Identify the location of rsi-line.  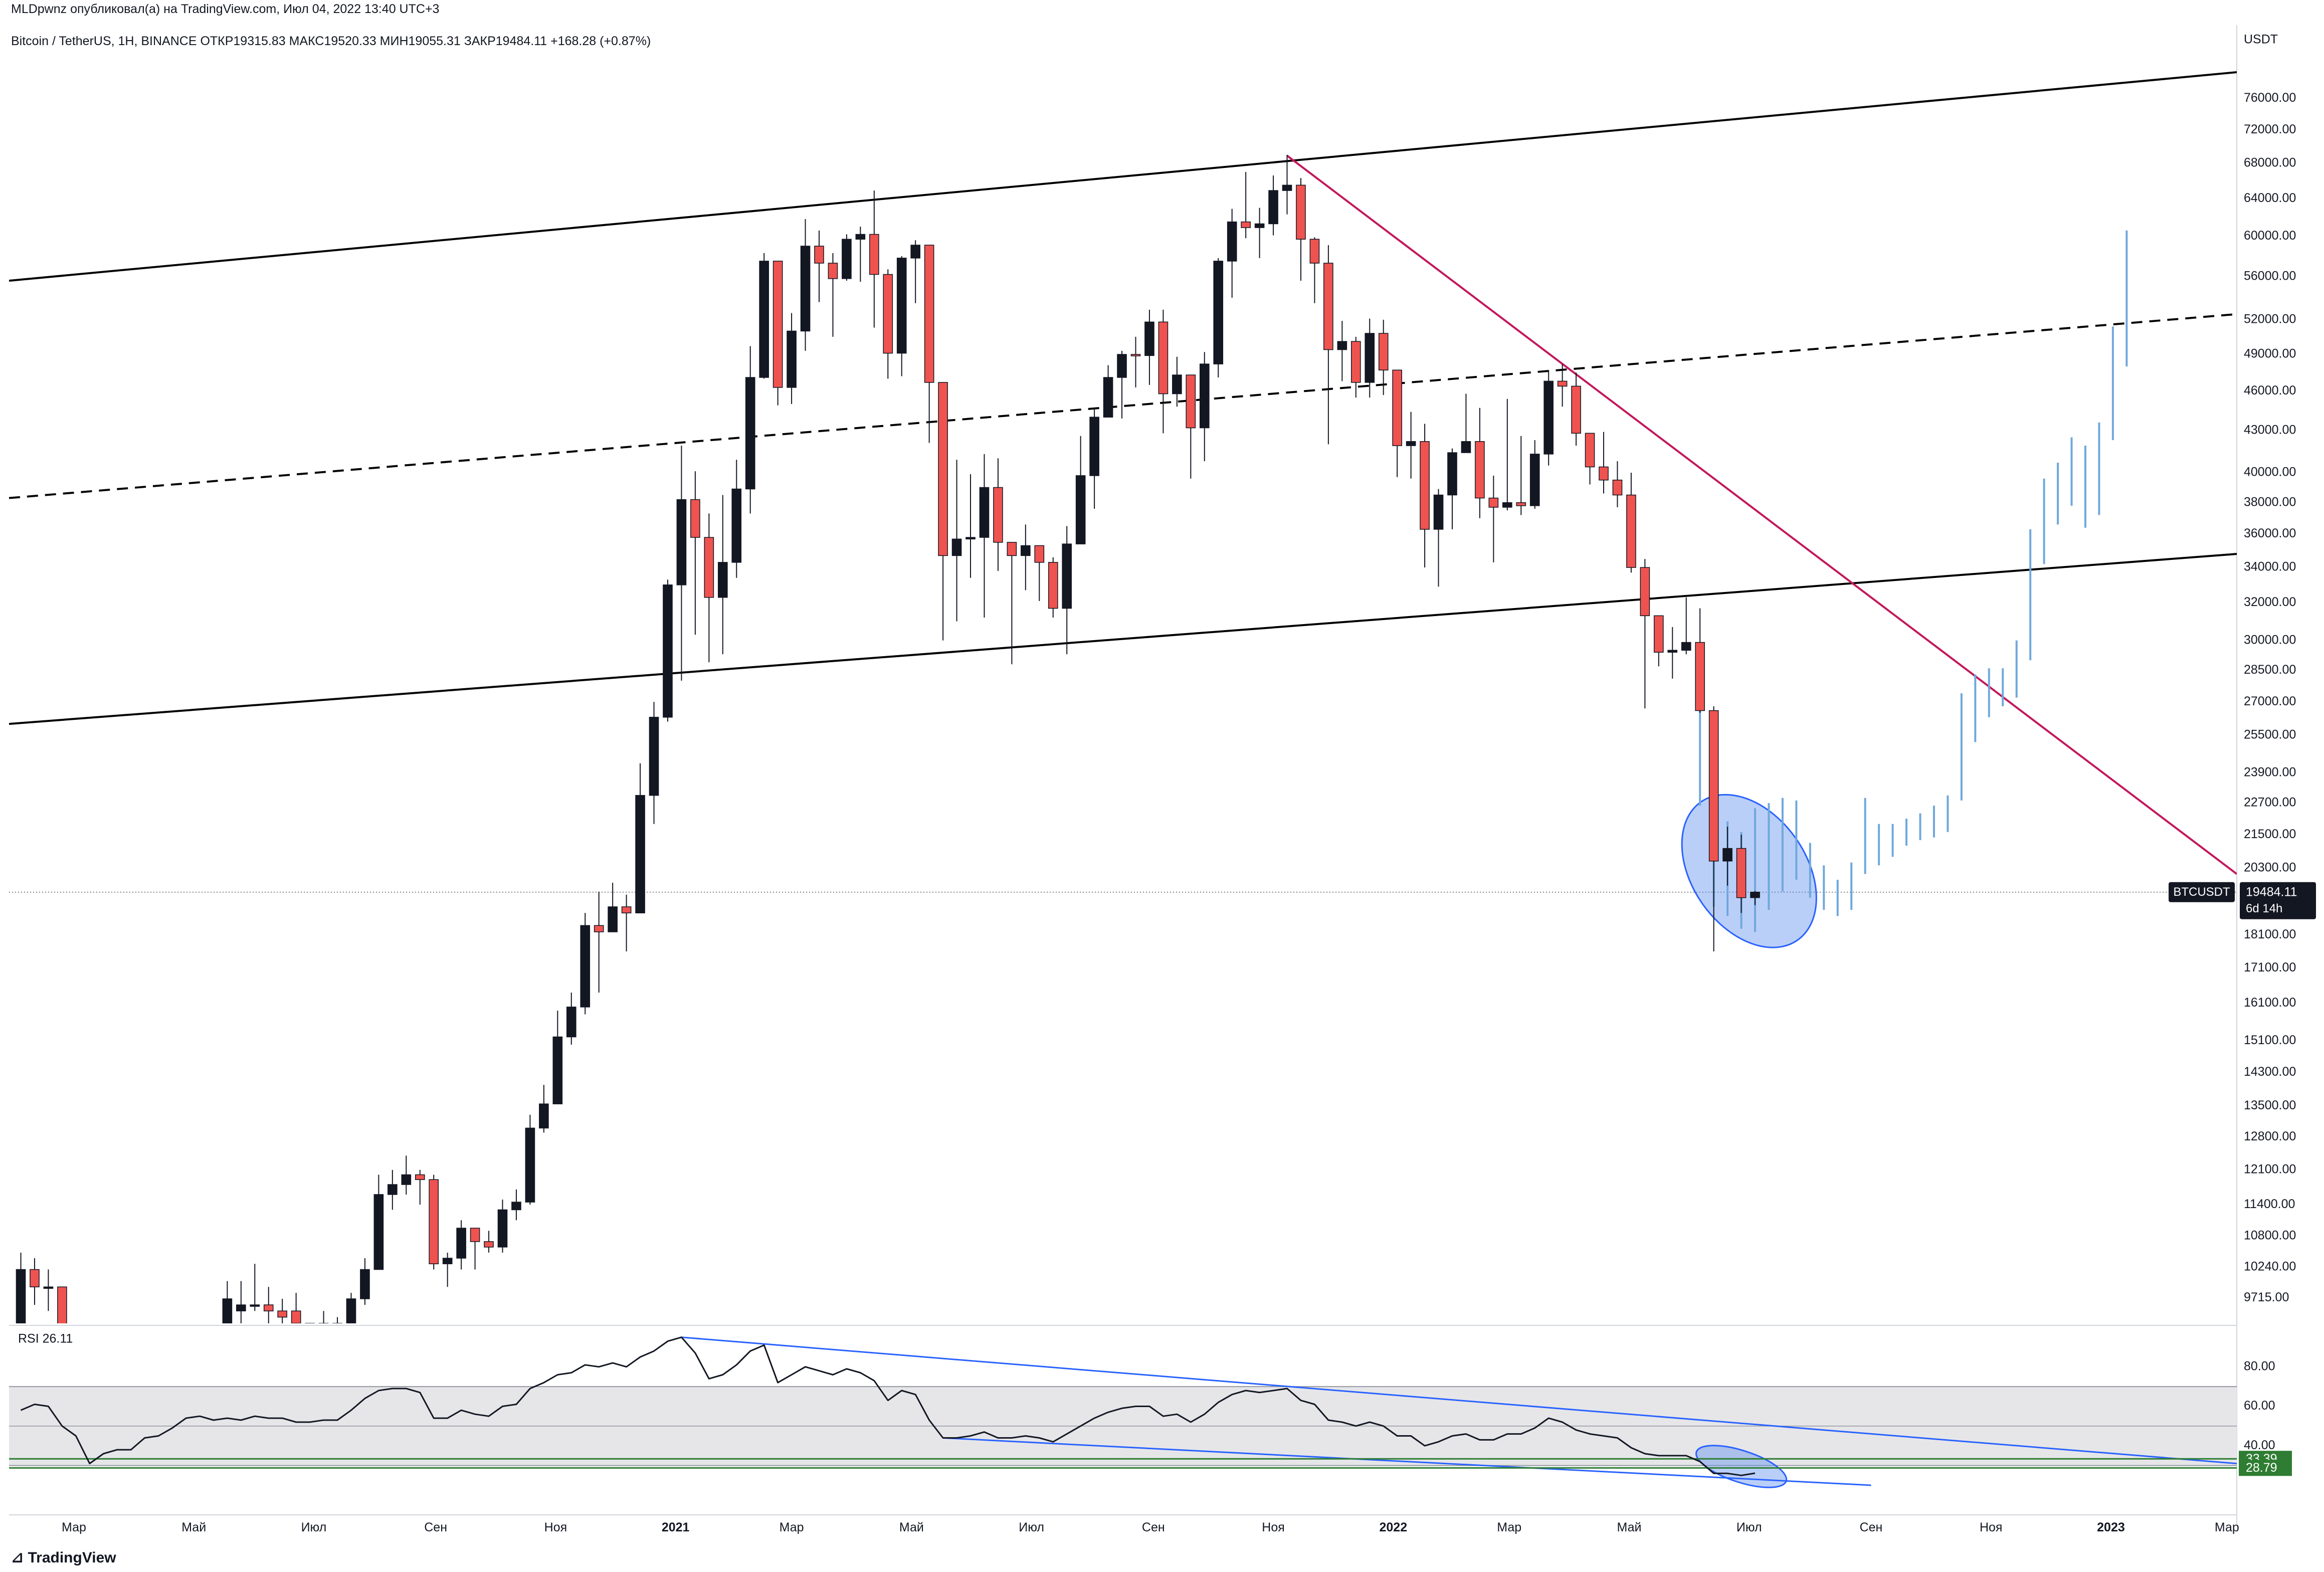
(888, 1406).